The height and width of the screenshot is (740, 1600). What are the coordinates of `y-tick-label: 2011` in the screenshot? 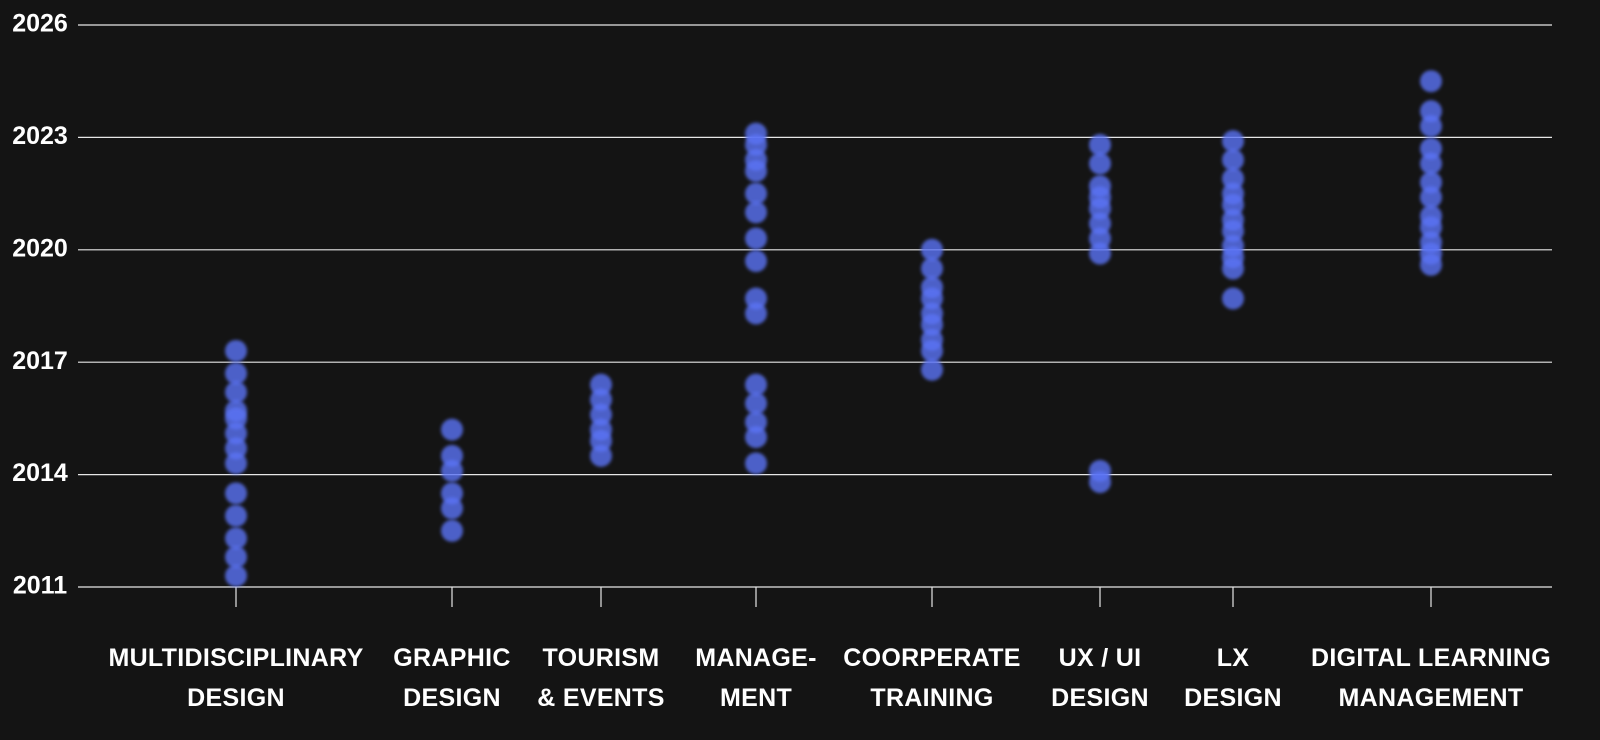 It's located at (40, 586).